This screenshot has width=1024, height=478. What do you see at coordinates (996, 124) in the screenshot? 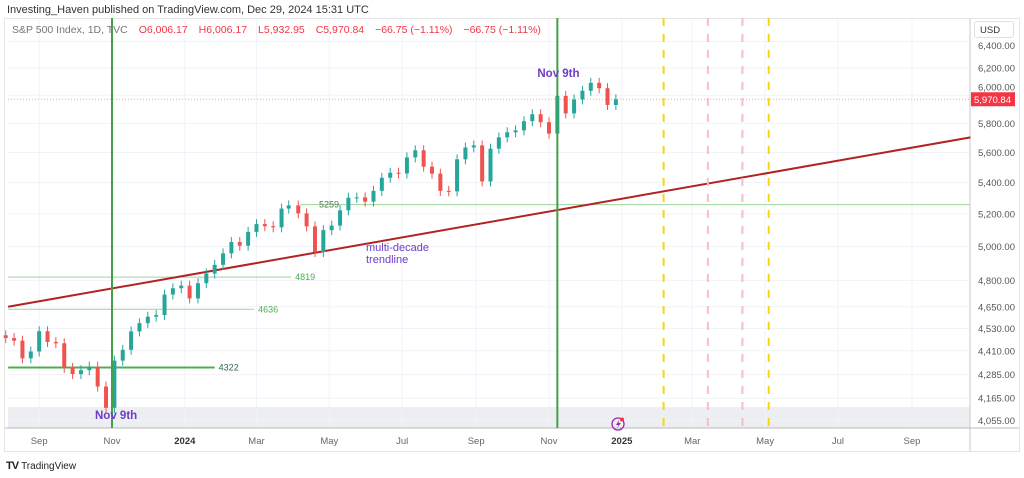
I see `y-tick-label: 5,800.00` at bounding box center [996, 124].